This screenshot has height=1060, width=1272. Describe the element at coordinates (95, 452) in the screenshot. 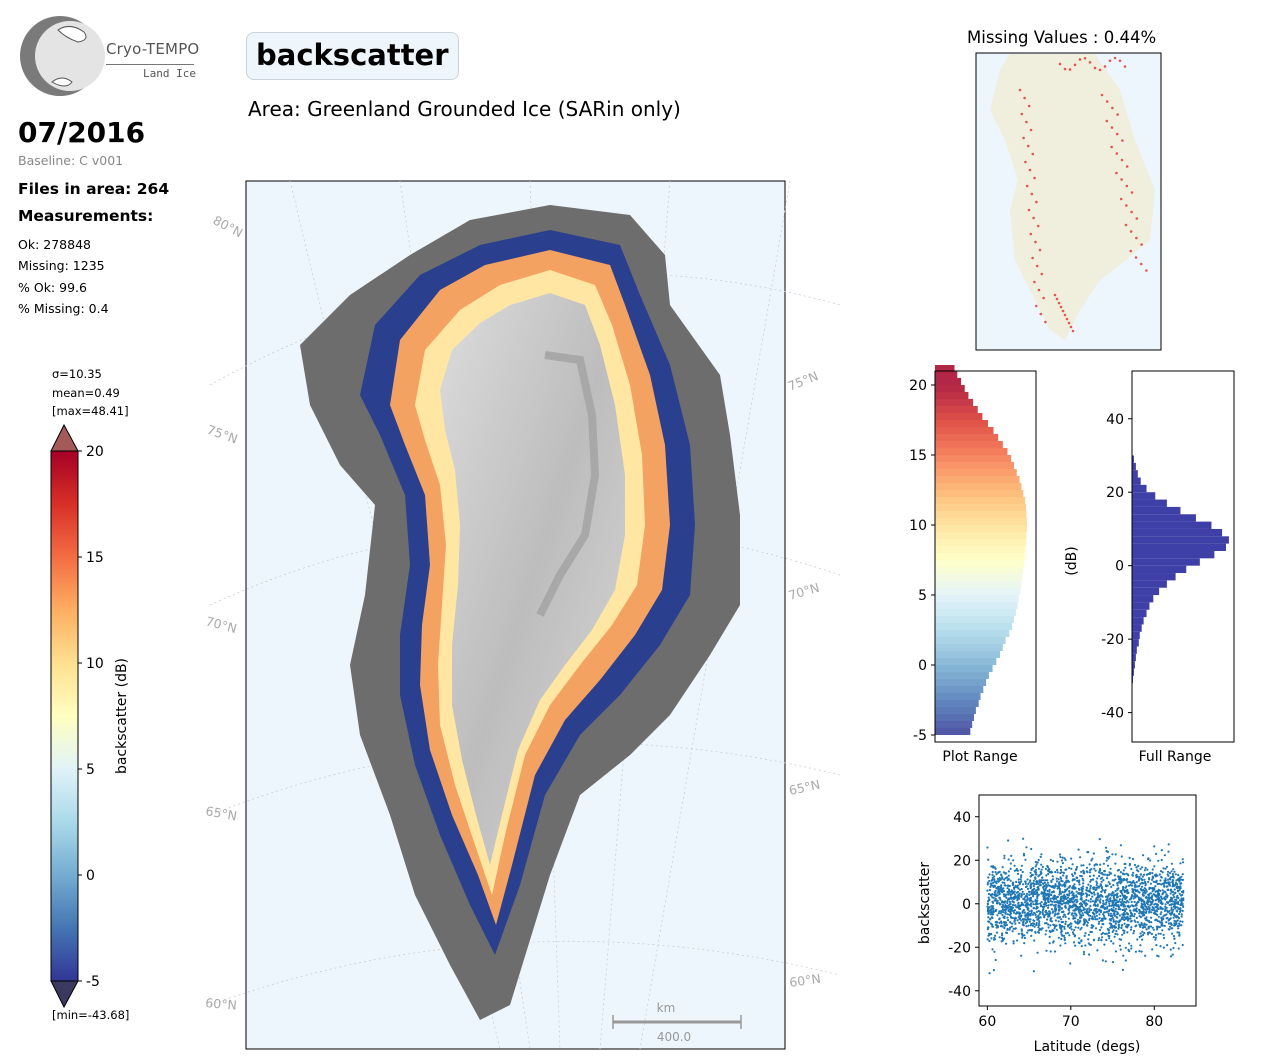

I see `colorbar-tick-label: 20` at that location.